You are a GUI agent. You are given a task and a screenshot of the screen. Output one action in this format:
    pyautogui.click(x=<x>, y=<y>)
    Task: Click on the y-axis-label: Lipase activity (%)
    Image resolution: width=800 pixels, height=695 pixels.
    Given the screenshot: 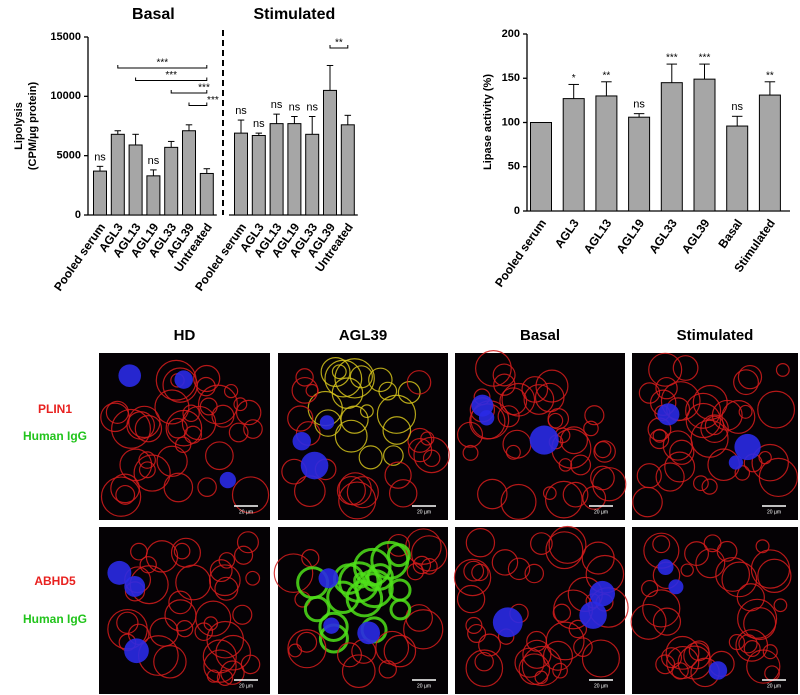 What is the action you would take?
    pyautogui.click(x=488, y=122)
    